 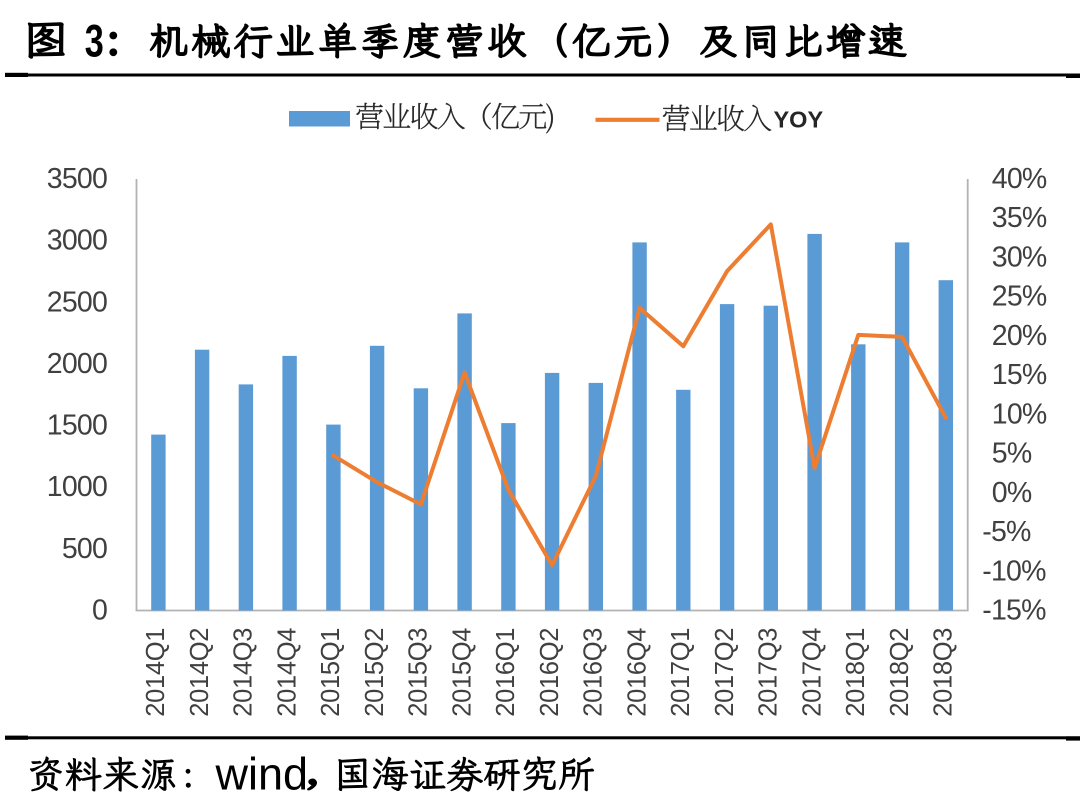 I want to click on svg-text: 40%, so click(x=1019, y=179).